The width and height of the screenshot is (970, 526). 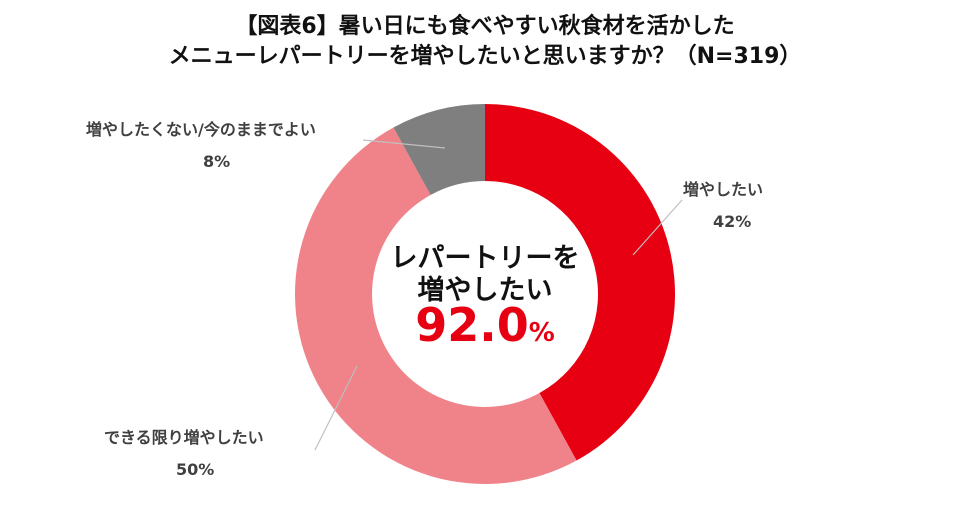 I want to click on chart-title-line2: メニューレパートリーを増やしたいと思いますか？（N=319）, so click(x=485, y=56).